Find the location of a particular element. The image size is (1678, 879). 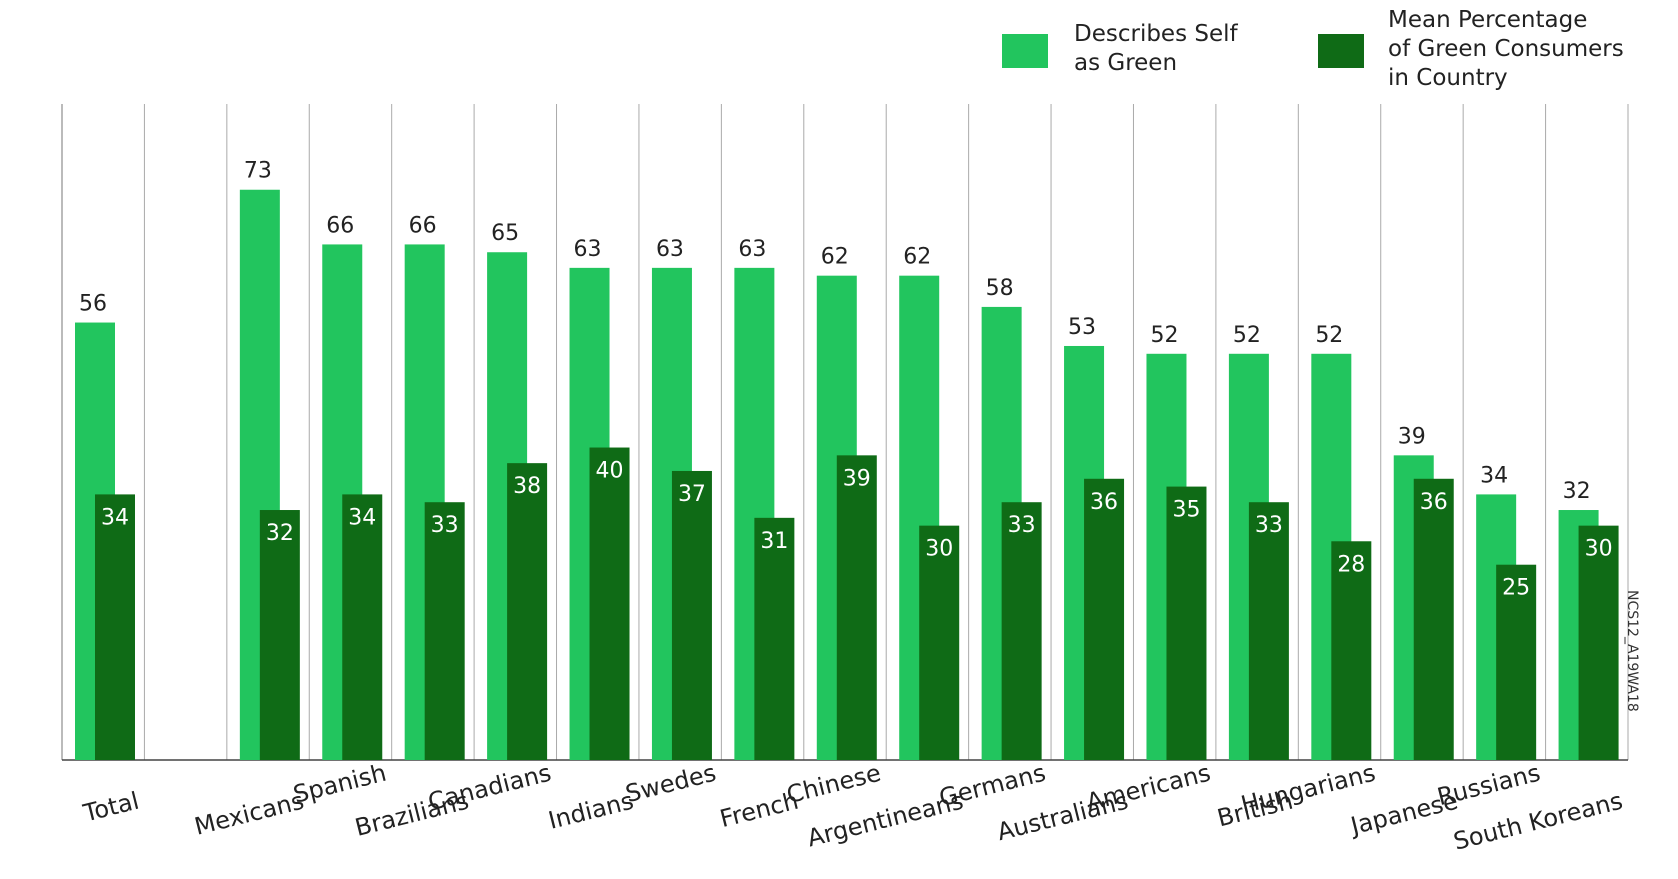

value-label-mean-green: 39 is located at coordinates (857, 478).